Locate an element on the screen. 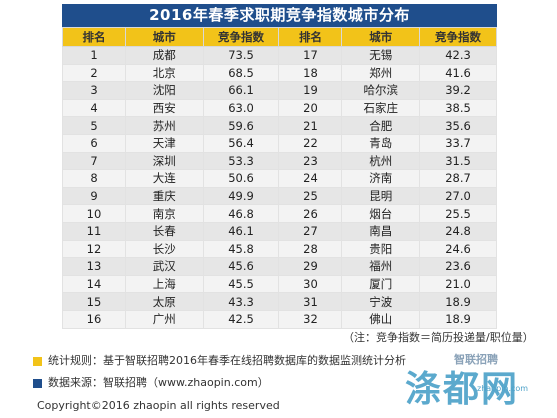 Image resolution: width=557 pixels, height=418 pixels. legend-rule: 统计规则：基于智联招聘2016年春季在线招聘数据库的数据监测统计分析 is located at coordinates (219, 360).